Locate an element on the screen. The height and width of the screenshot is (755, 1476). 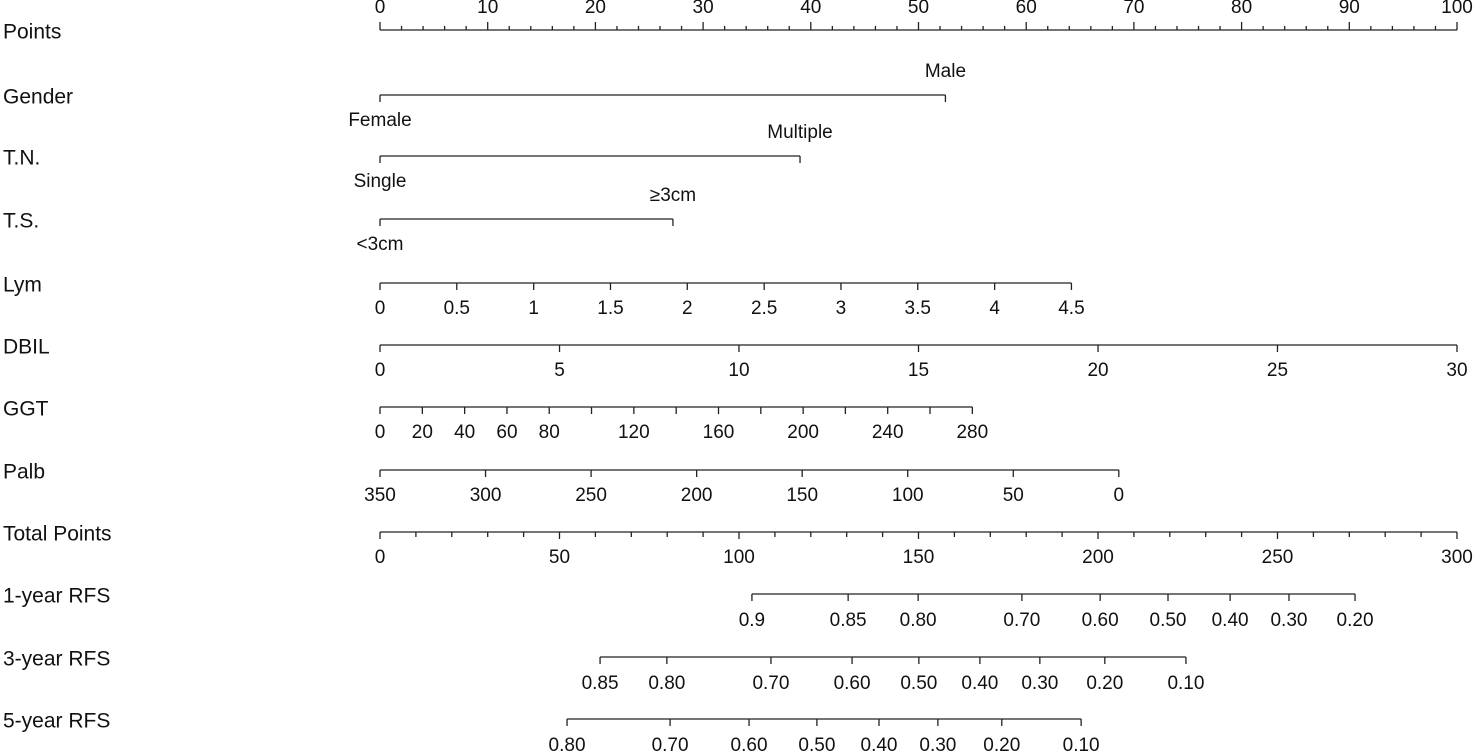
row-label: GGT is located at coordinates (26, 409).